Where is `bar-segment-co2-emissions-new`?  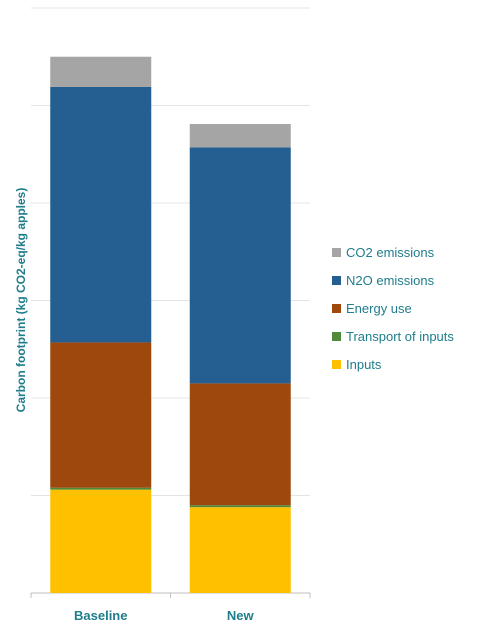 bar-segment-co2-emissions-new is located at coordinates (240, 136).